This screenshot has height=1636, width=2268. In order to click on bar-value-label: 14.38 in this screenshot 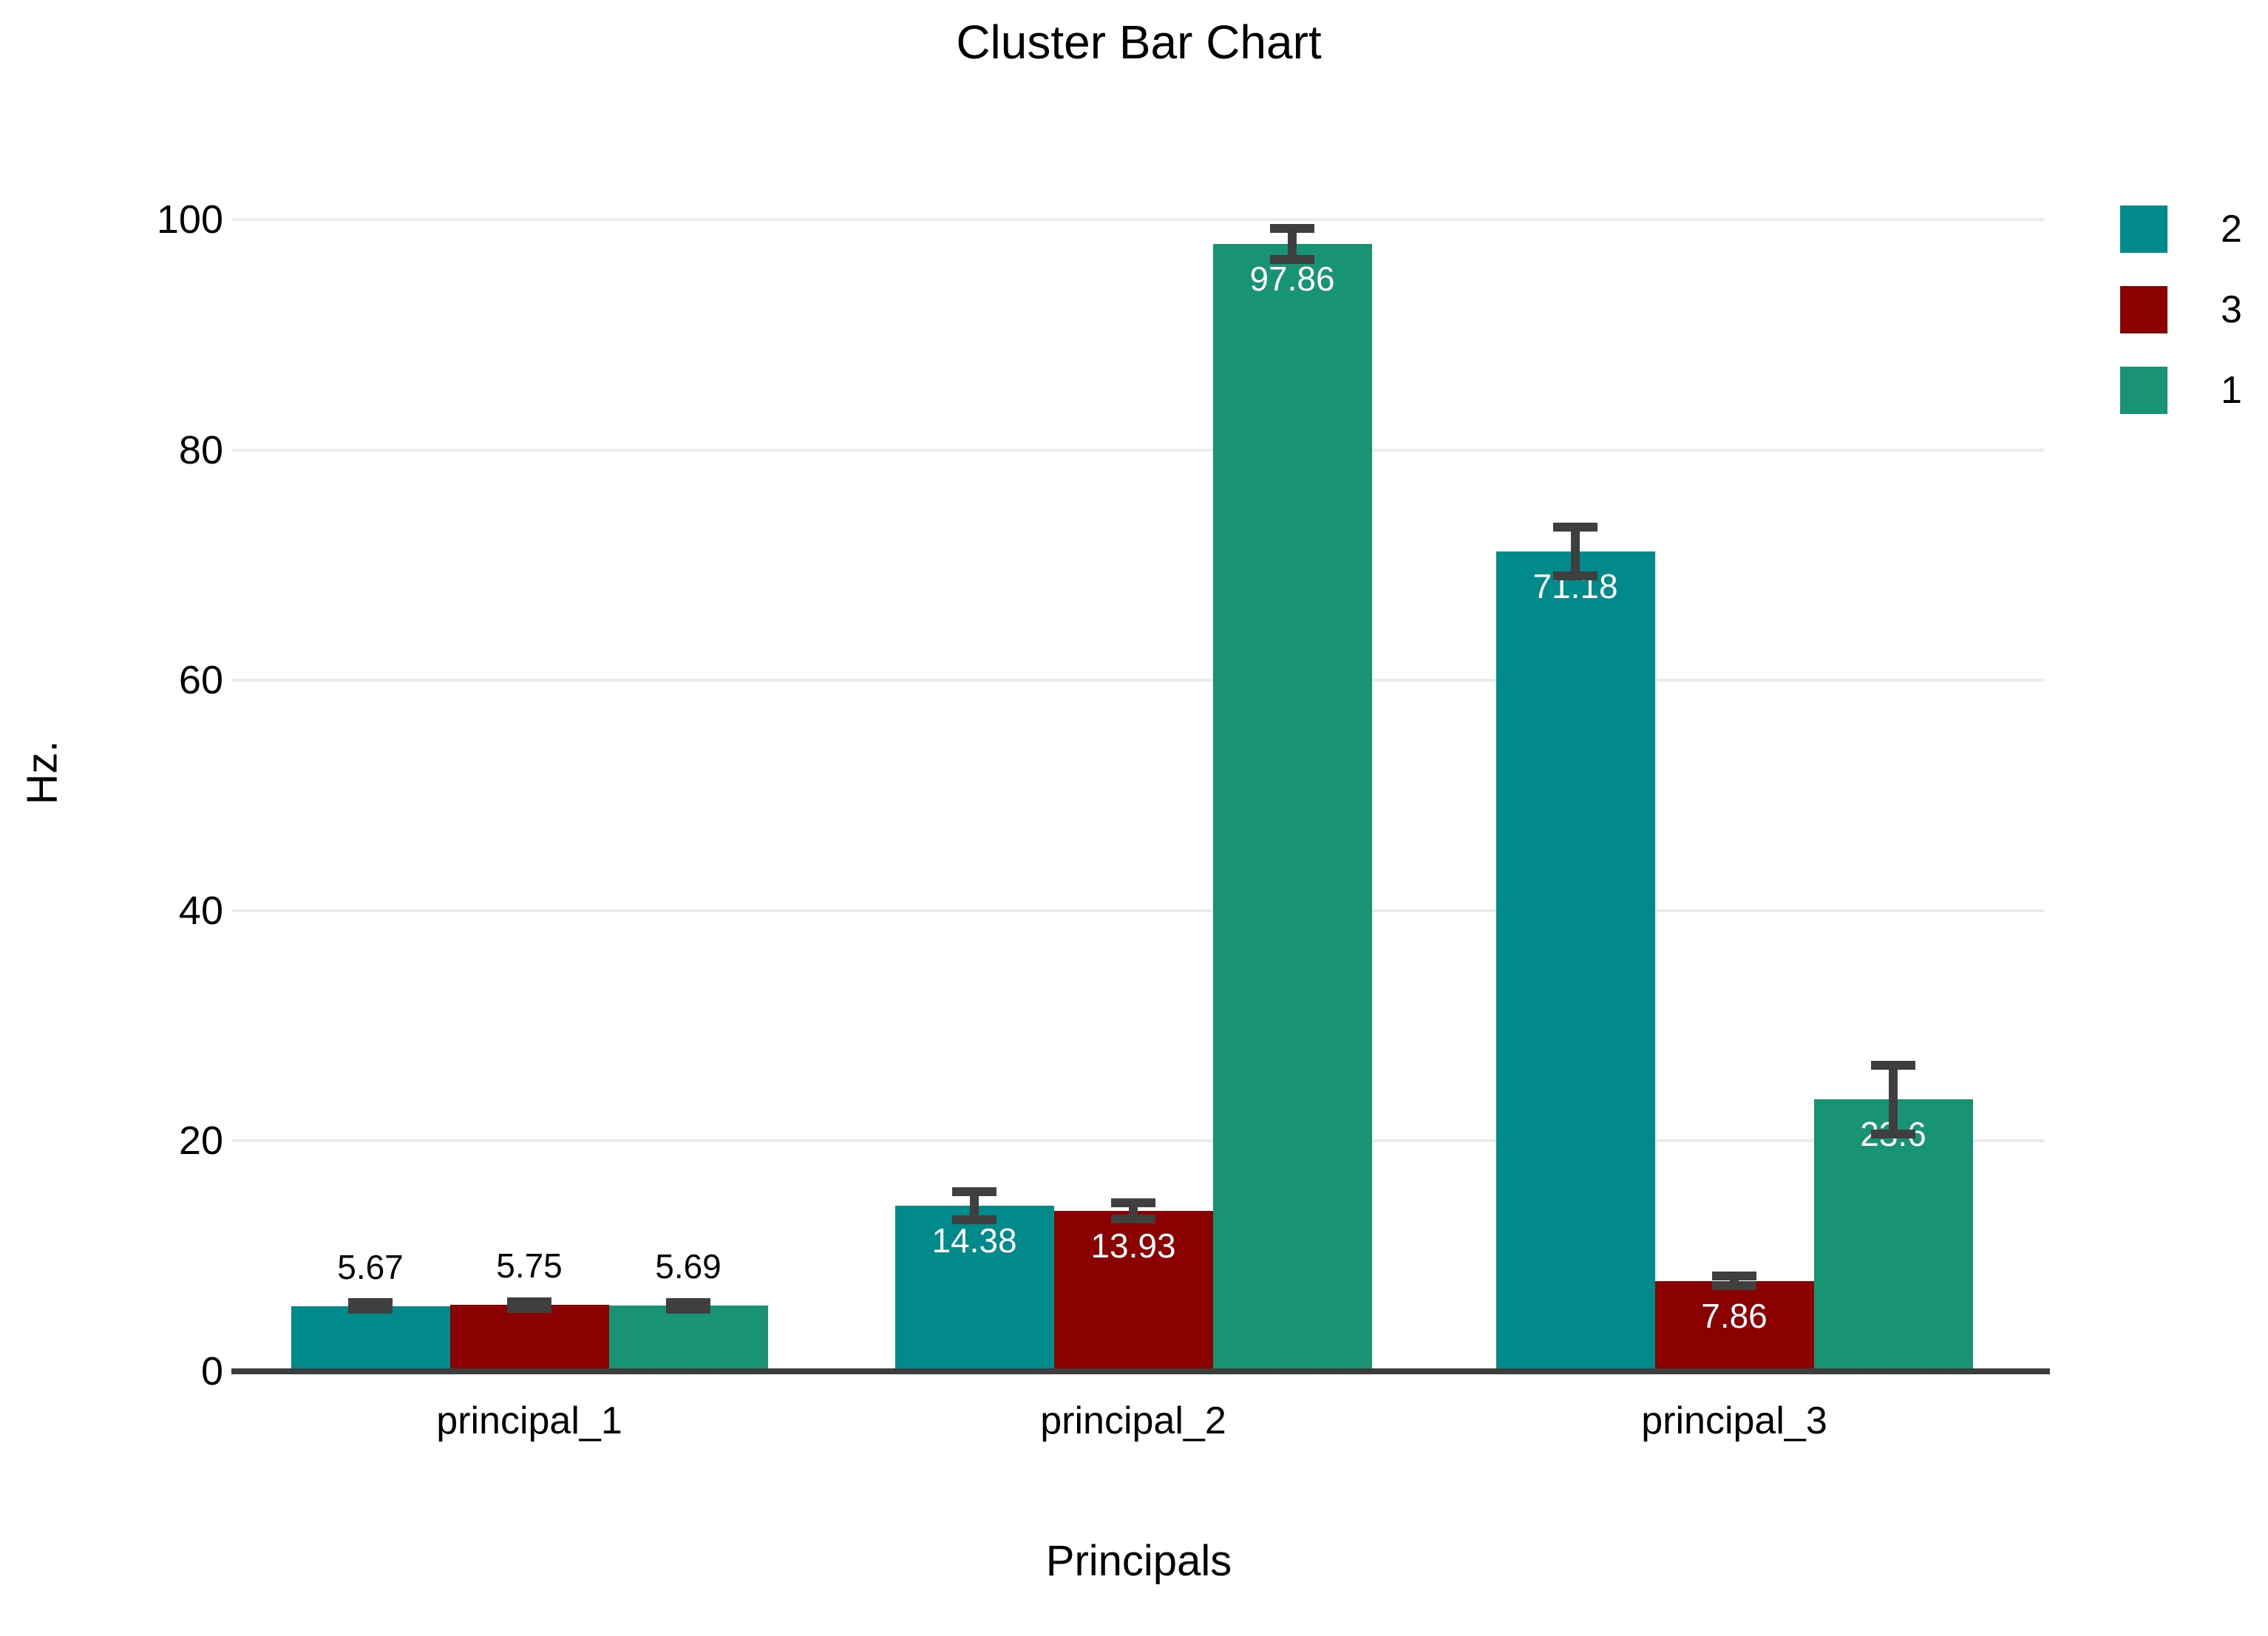, I will do `click(974, 1240)`.